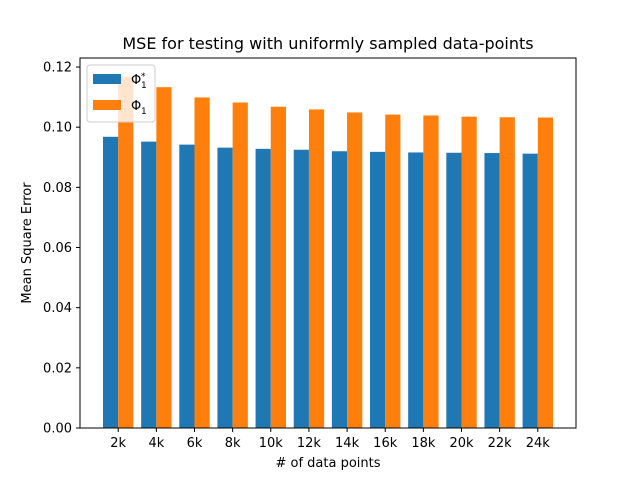 The height and width of the screenshot is (480, 640). What do you see at coordinates (139, 81) in the screenshot?
I see `legend-label: Φ* 1` at bounding box center [139, 81].